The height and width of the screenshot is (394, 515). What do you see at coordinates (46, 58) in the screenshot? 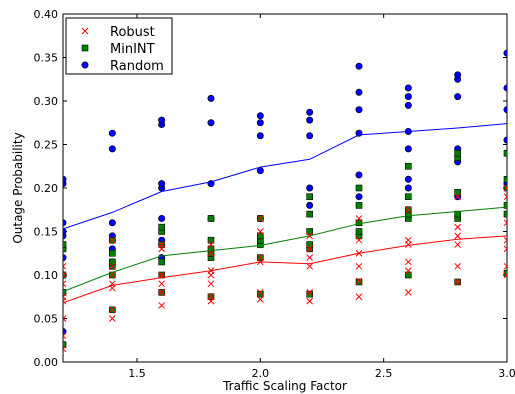
I see `y-tick-label: 0.35` at bounding box center [46, 58].